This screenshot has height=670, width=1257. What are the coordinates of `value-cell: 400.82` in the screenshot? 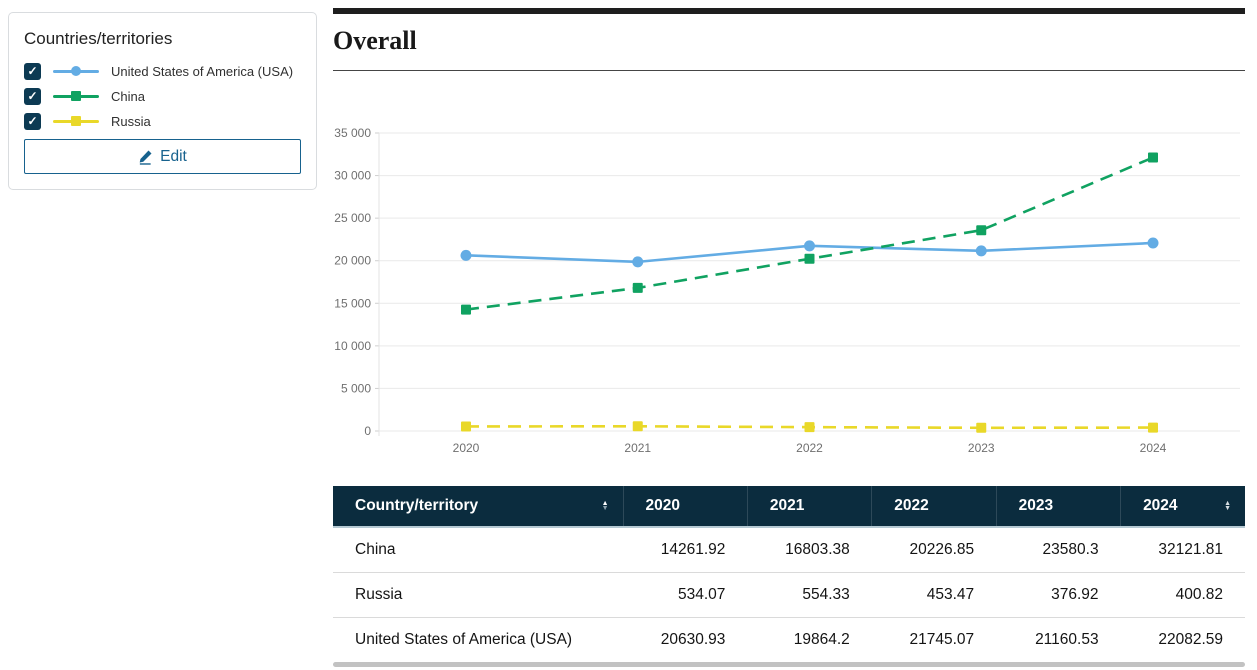 It's located at (1182, 595).